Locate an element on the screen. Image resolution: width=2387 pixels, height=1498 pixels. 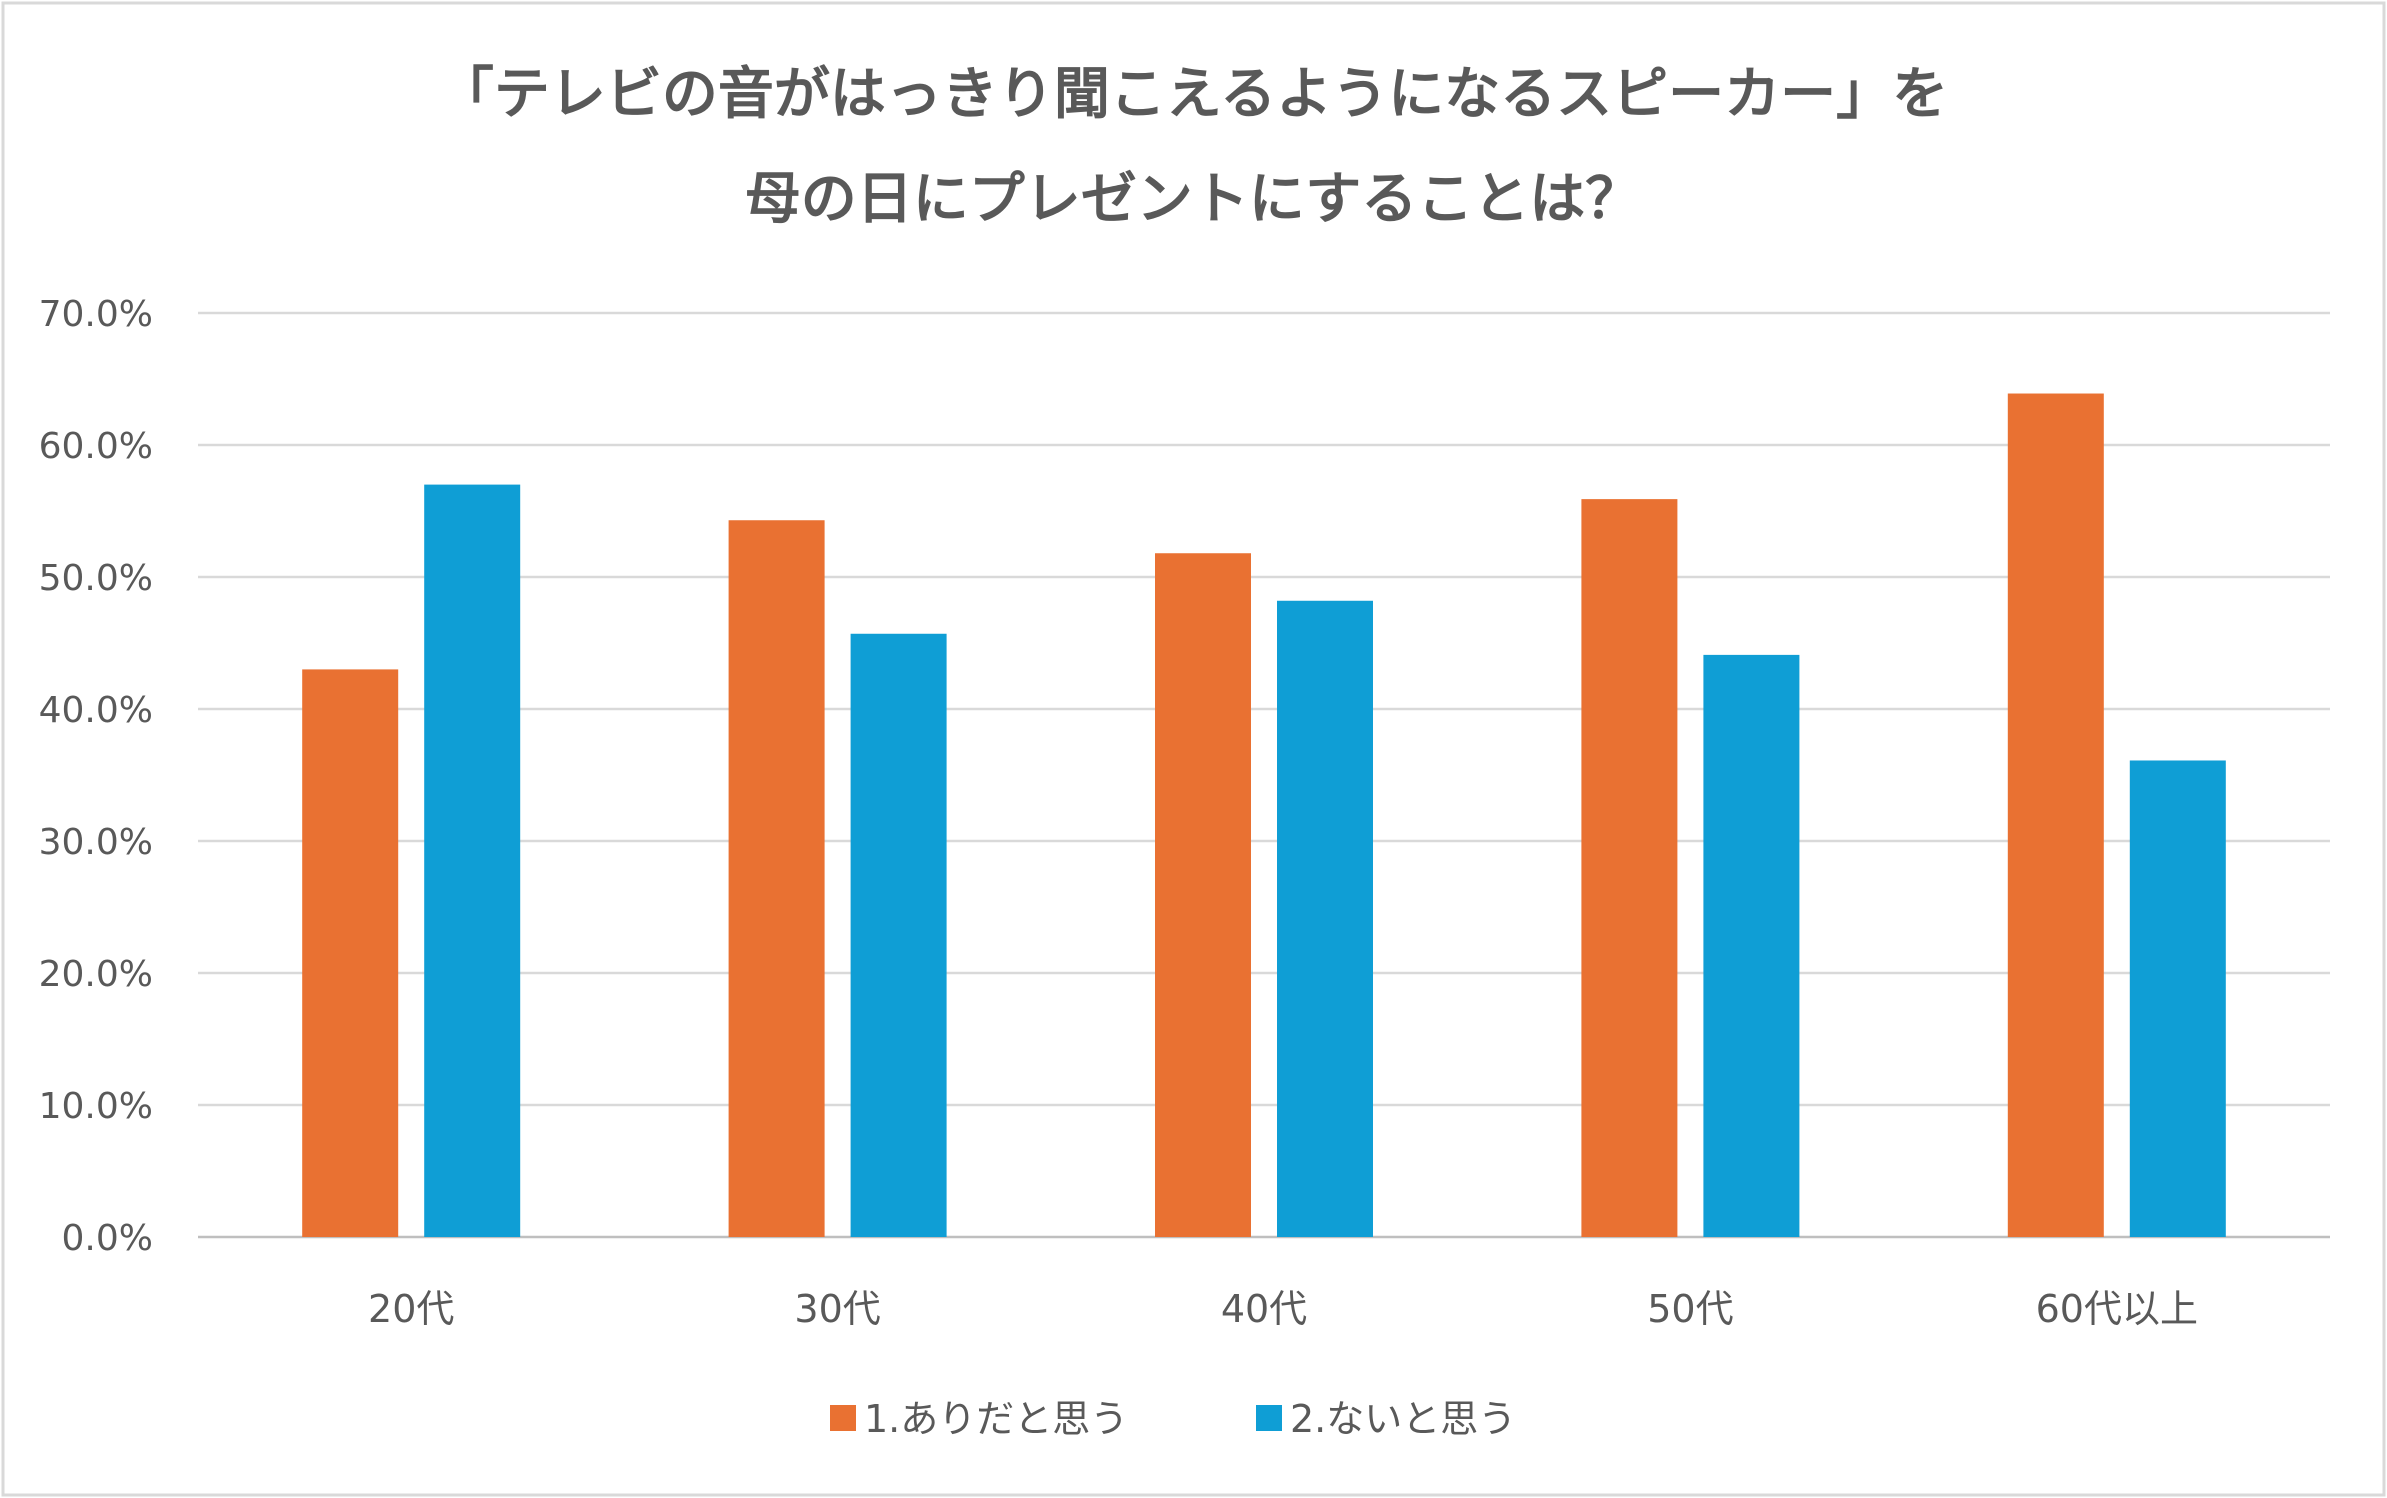
y-tick-label: 30.0% is located at coordinates (96, 842).